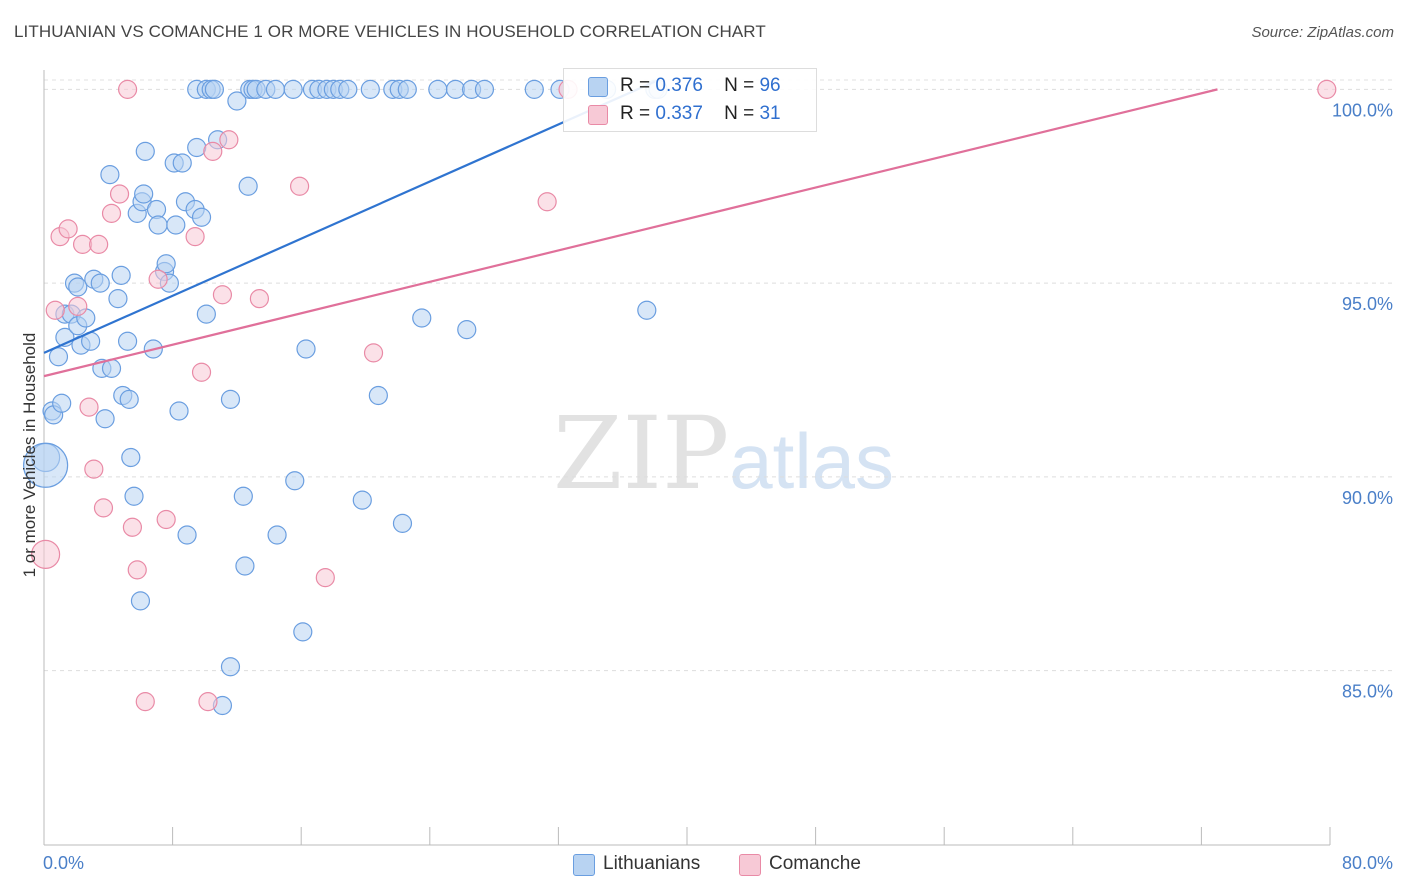 Image resolution: width=1406 pixels, height=892 pixels. Describe the element at coordinates (349, 217) in the screenshot. I see `lithuanians-trend-line` at that location.